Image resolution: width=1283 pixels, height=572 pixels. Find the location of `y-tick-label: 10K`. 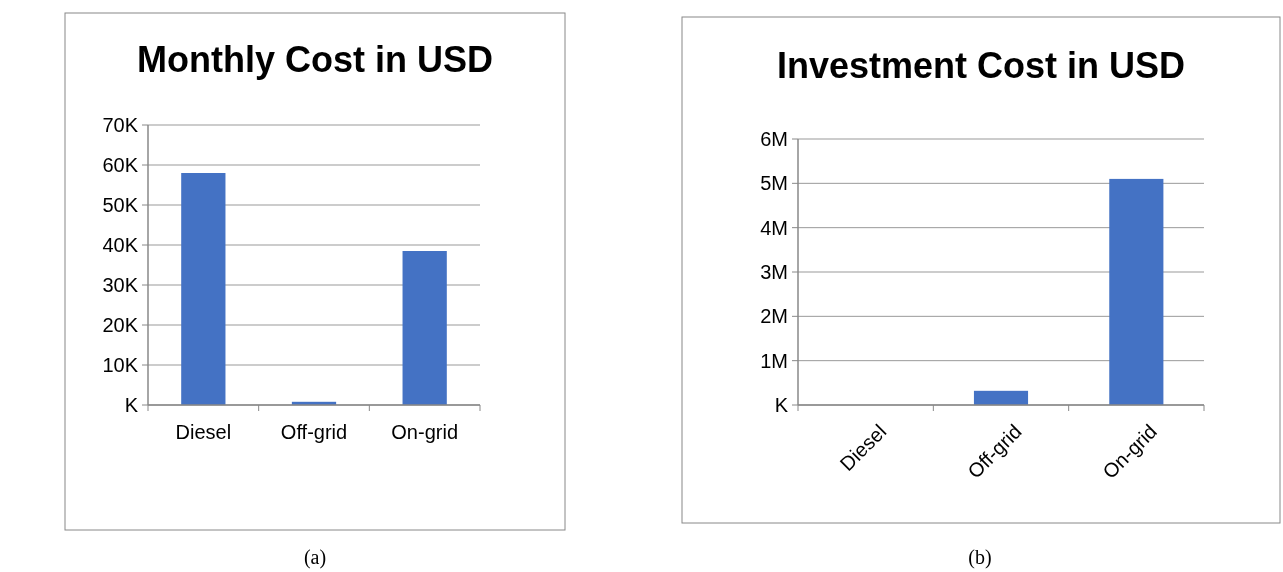

y-tick-label: 10K is located at coordinates (120, 365).